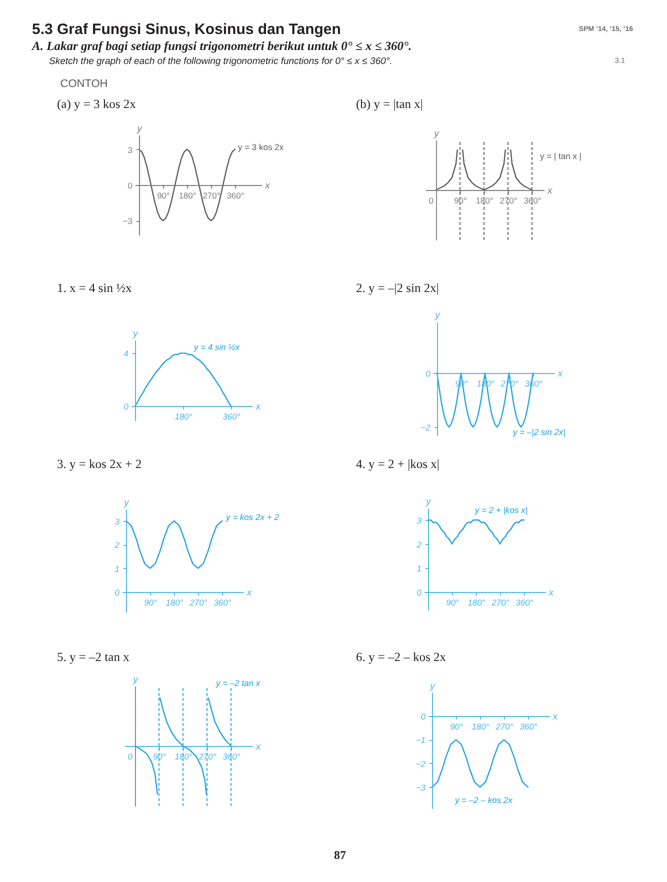 Image resolution: width=667 pixels, height=882 pixels. What do you see at coordinates (95, 288) in the screenshot?
I see `chart-title: 1. x = 4 sin ½x` at bounding box center [95, 288].